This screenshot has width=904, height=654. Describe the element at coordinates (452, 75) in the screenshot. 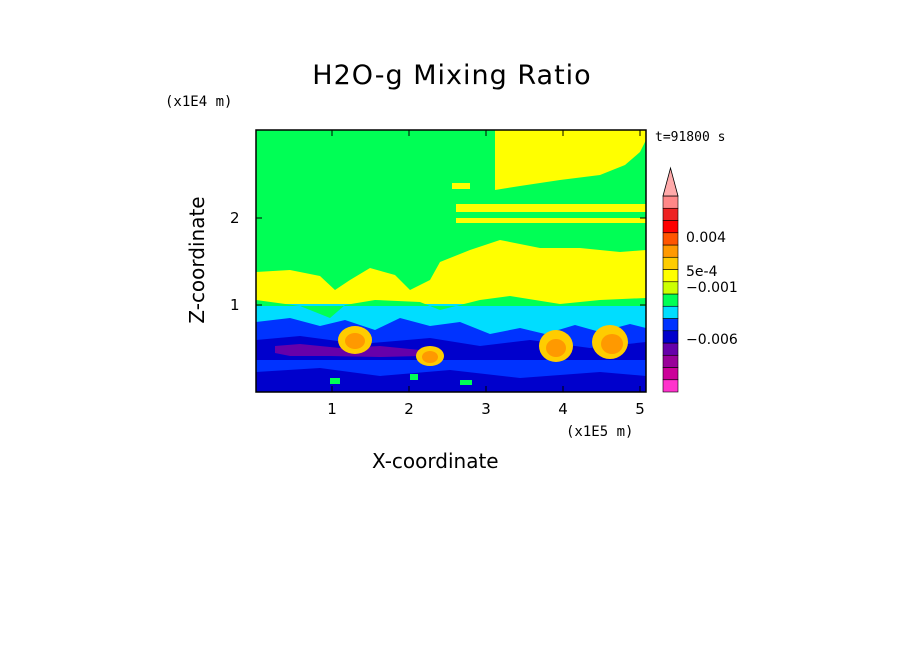

I see `chart-title: H2O-g Mixing Ratio` at that location.